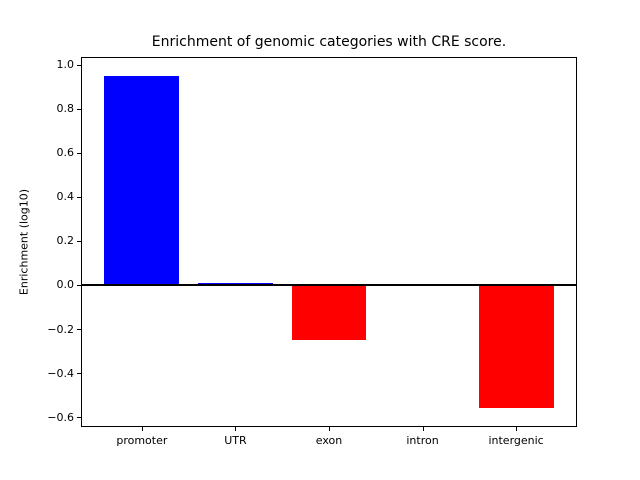 This screenshot has height=480, width=640. I want to click on bar-promoter, so click(142, 180).